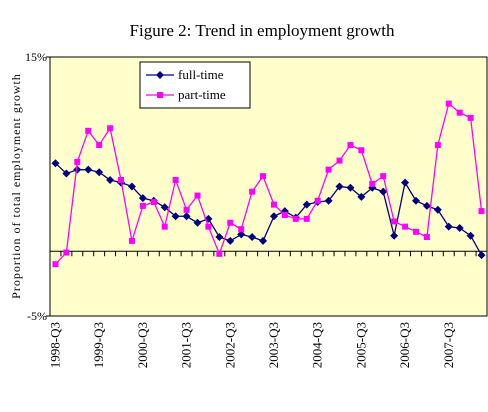  What do you see at coordinates (54, 345) in the screenshot?
I see `x-tick-label: 1998-Q3` at bounding box center [54, 345].